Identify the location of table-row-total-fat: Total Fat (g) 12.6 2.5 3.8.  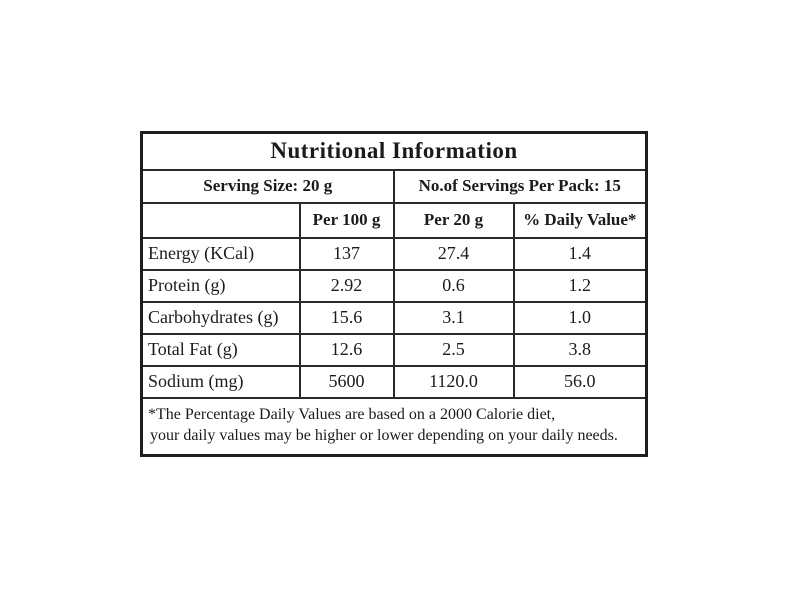
(394, 349).